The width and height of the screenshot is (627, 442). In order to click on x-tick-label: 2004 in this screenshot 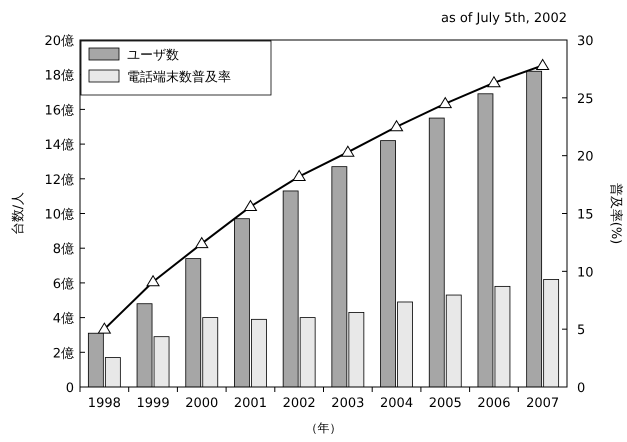, I will do `click(397, 403)`.